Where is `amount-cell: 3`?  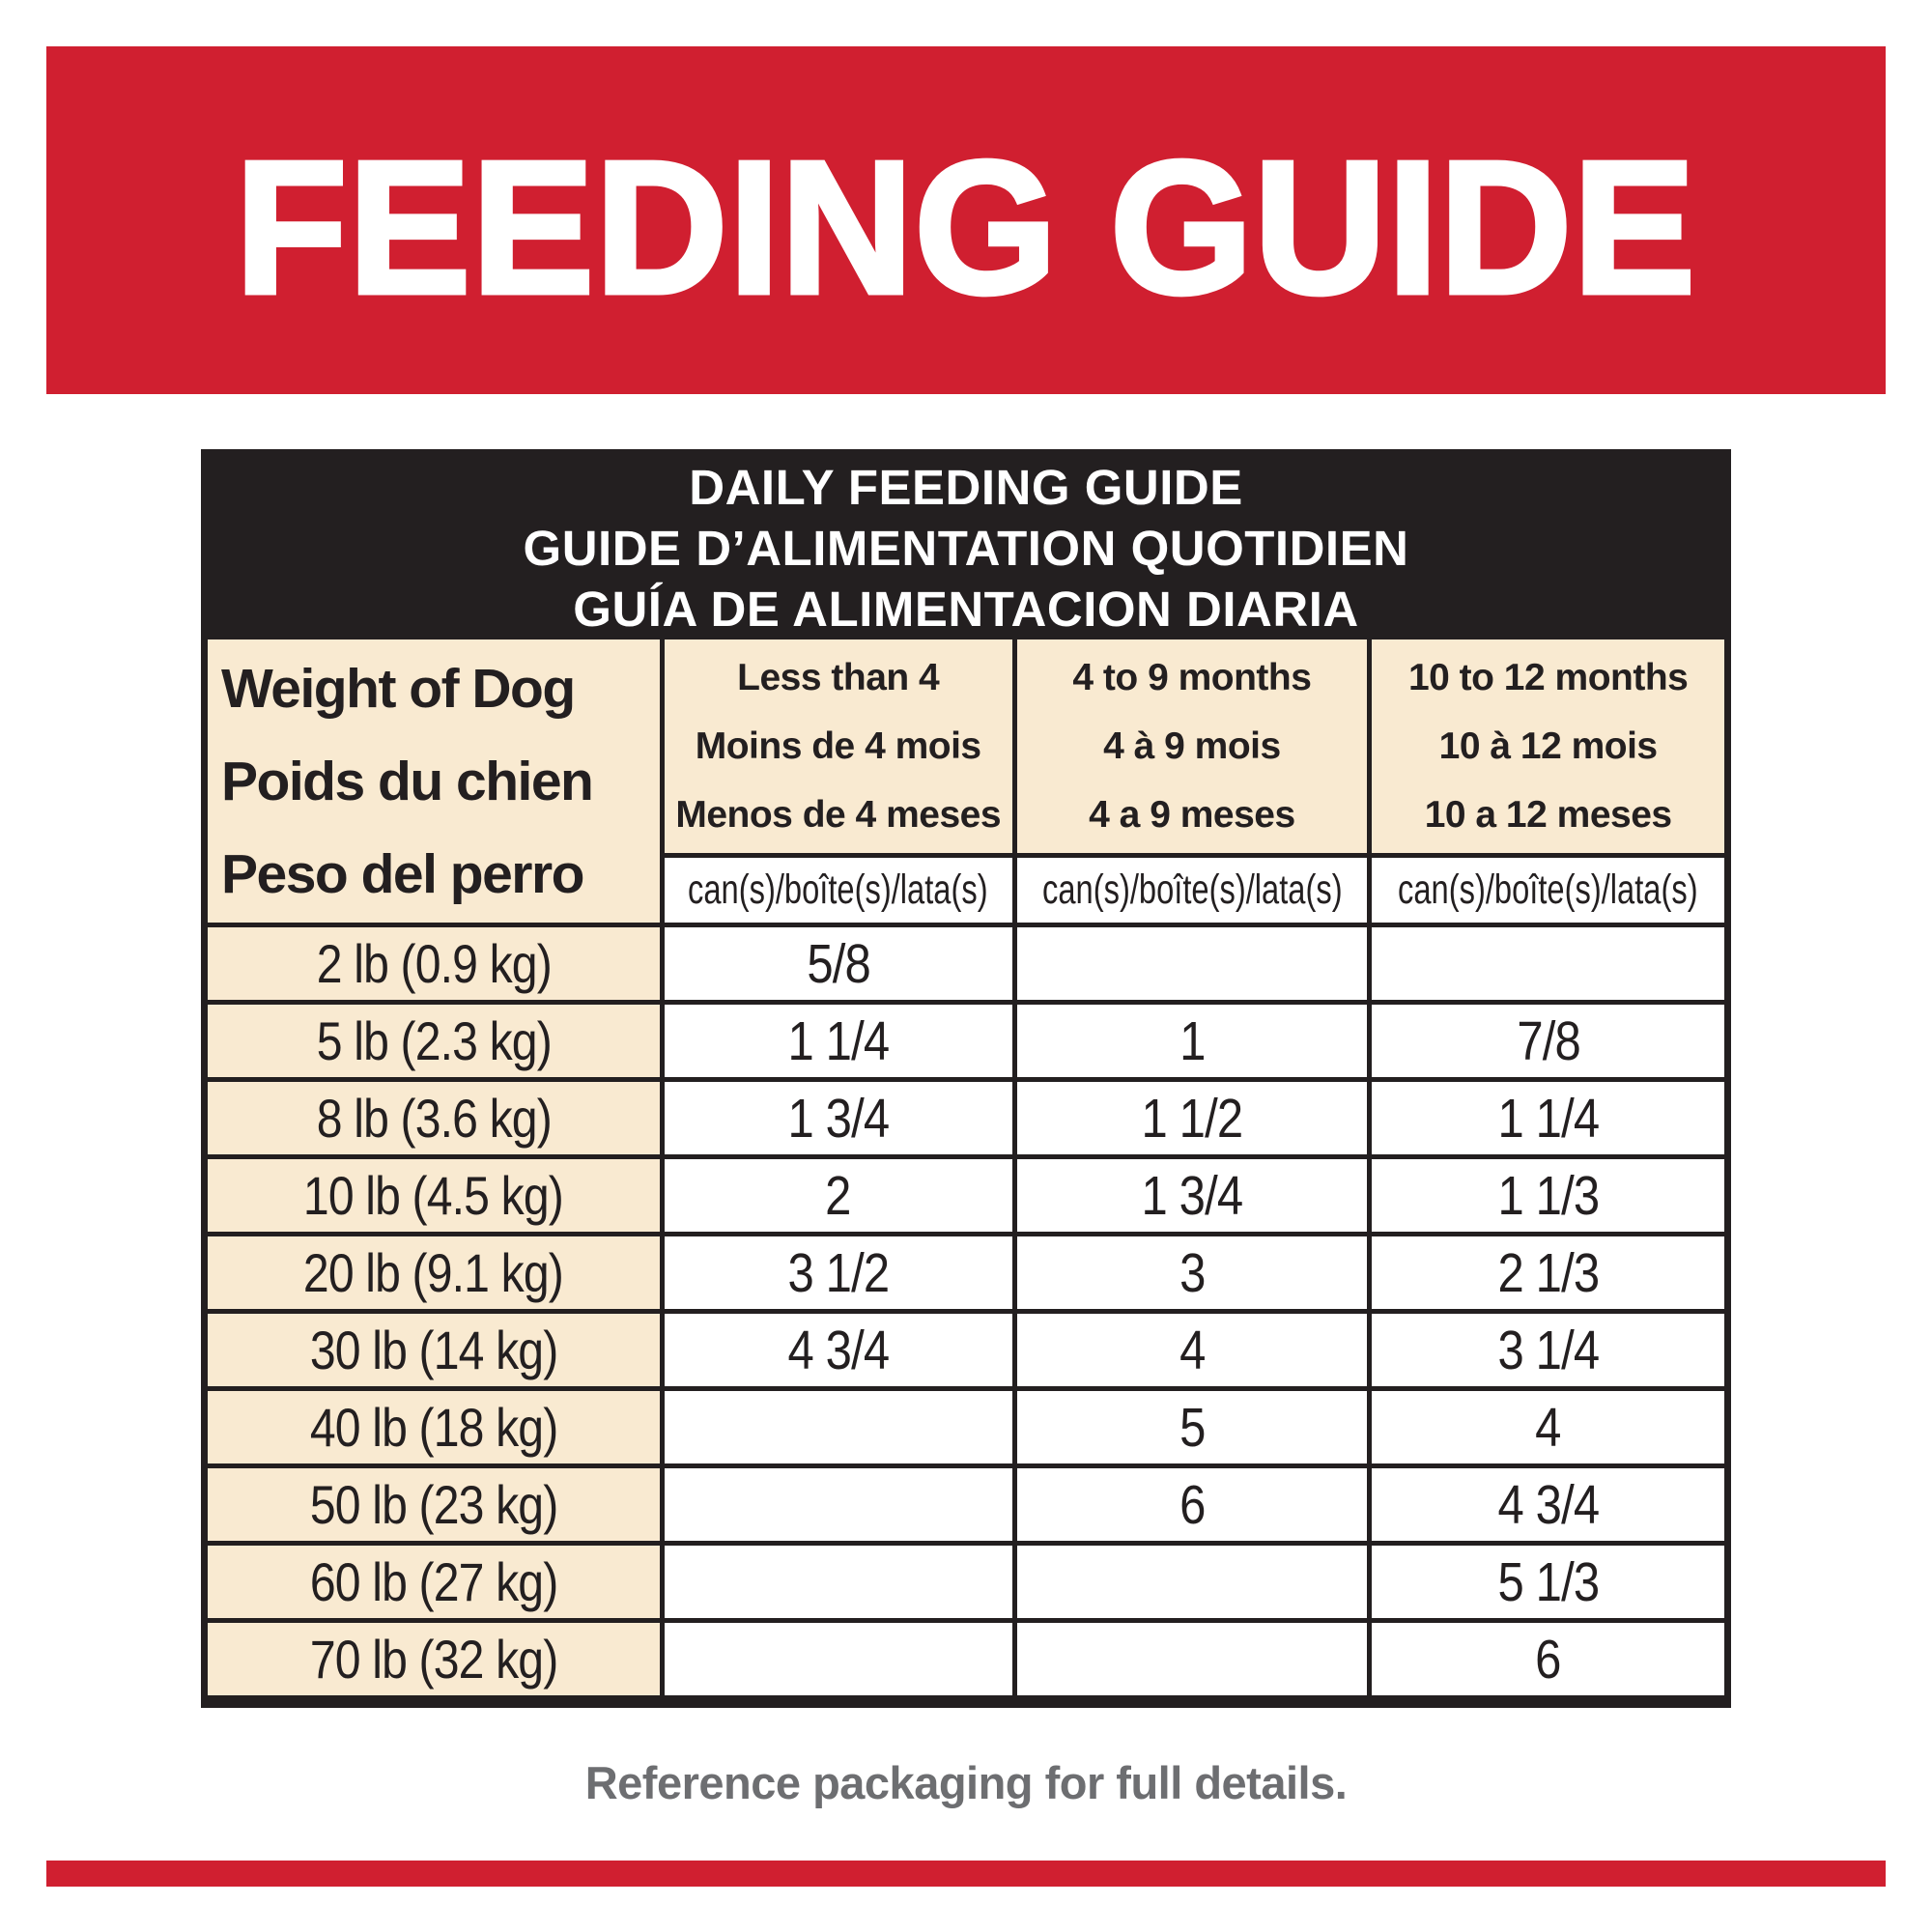
amount-cell: 3 is located at coordinates (1189, 1270).